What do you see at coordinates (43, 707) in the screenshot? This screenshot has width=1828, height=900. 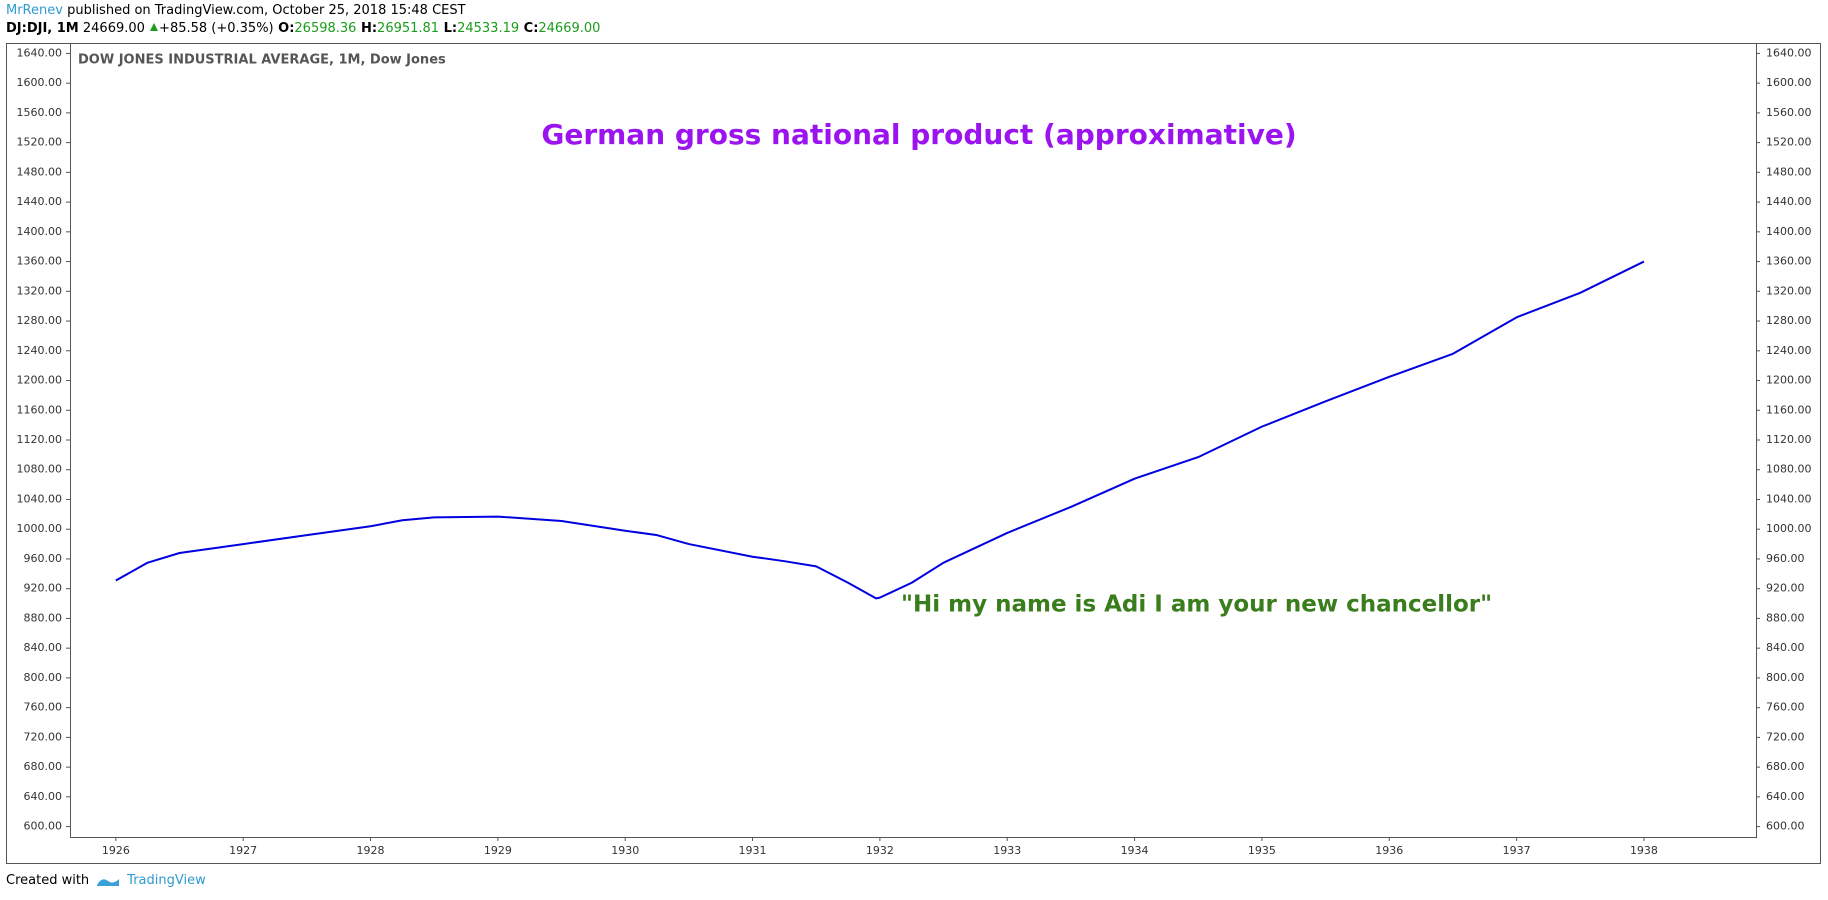 I see `y-tick-label: 760.00` at bounding box center [43, 707].